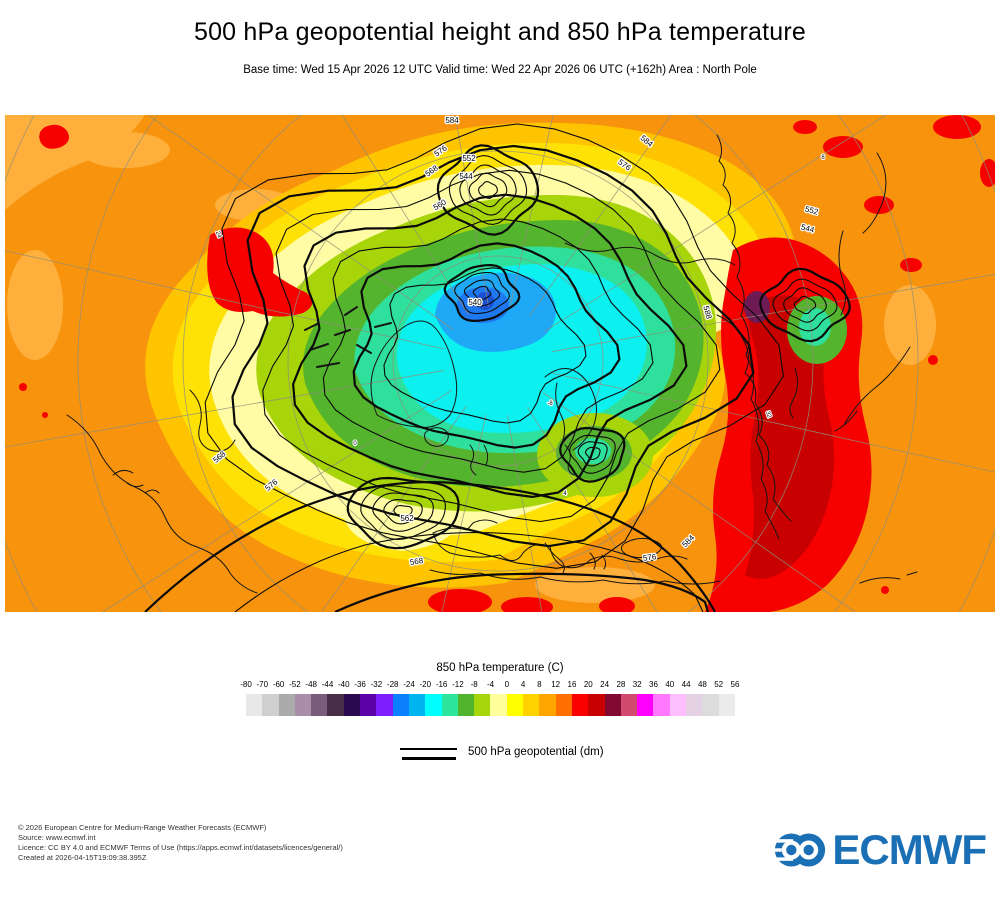  I want to click on coast-great-lakes, so click(136, 481).